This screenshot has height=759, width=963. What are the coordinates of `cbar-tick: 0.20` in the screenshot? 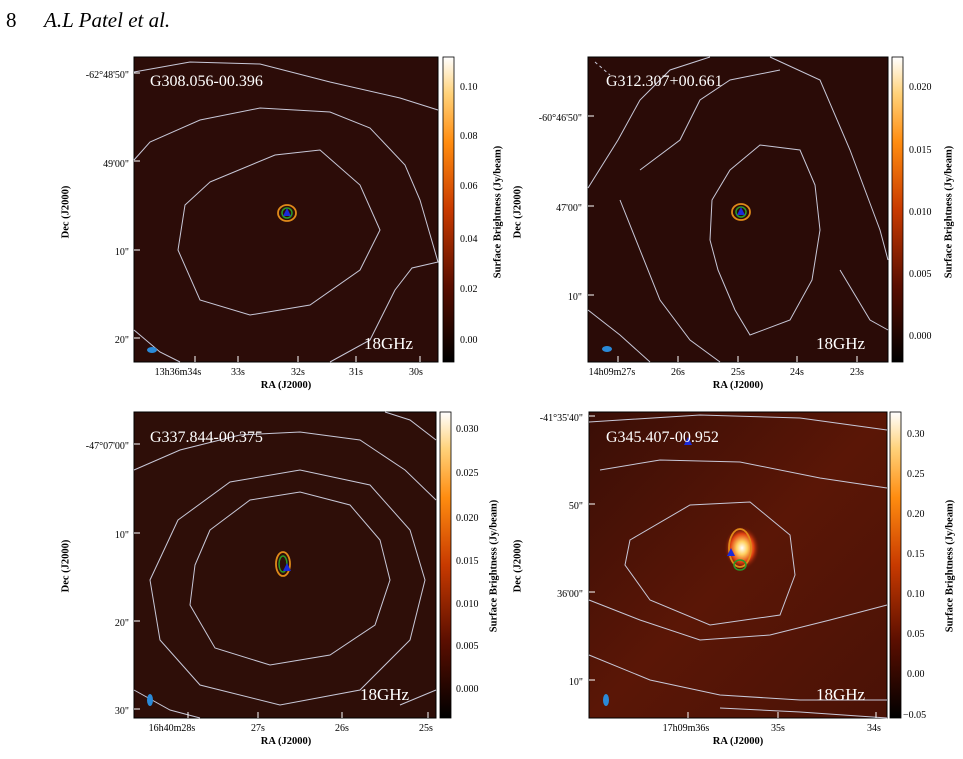 It's located at (916, 514).